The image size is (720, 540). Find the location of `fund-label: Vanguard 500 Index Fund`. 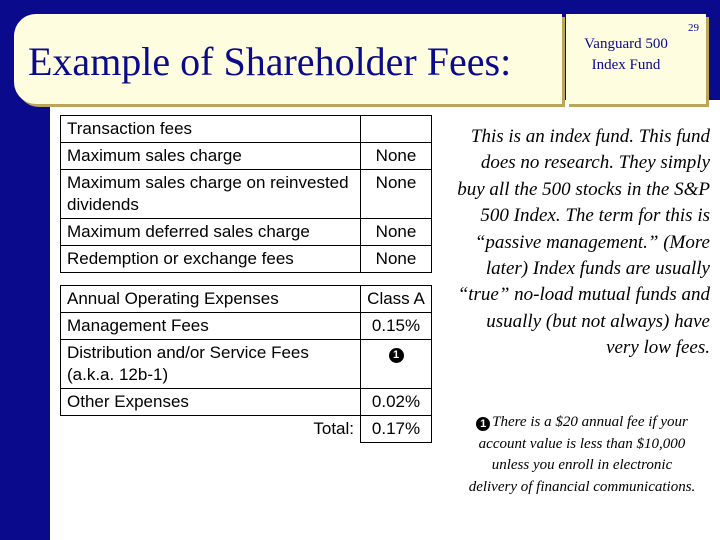

fund-label: Vanguard 500 Index Fund is located at coordinates (626, 54).